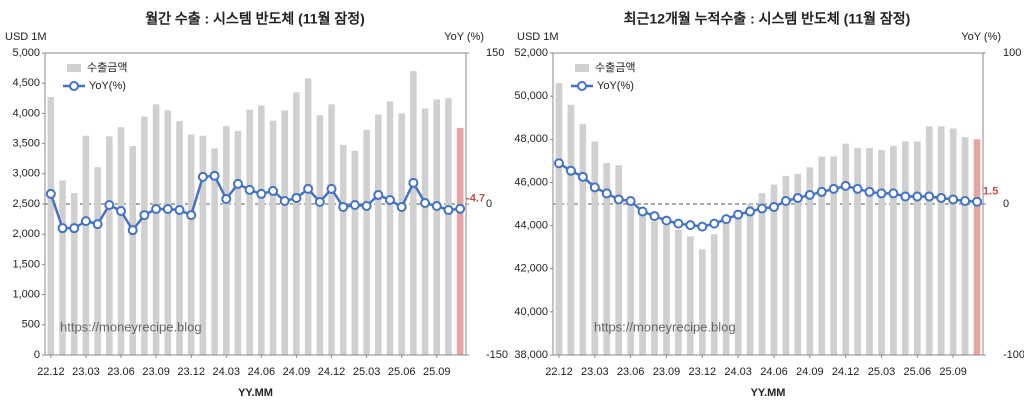 The image size is (1024, 411). Describe the element at coordinates (882, 372) in the screenshot. I see `x-tick-label: 25.03` at that location.